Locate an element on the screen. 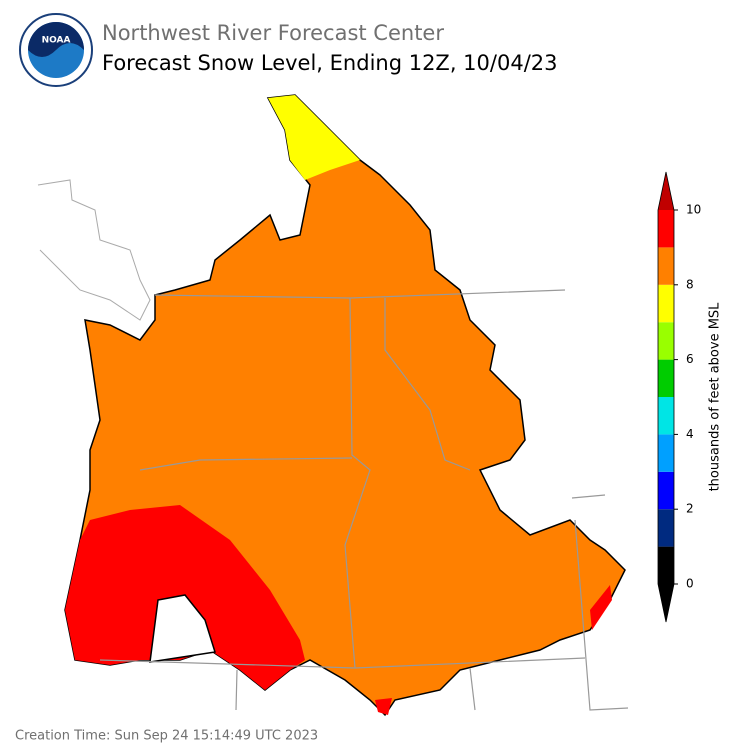 Image resolution: width=756 pixels, height=756 pixels. coastline is located at coordinates (94, 250).